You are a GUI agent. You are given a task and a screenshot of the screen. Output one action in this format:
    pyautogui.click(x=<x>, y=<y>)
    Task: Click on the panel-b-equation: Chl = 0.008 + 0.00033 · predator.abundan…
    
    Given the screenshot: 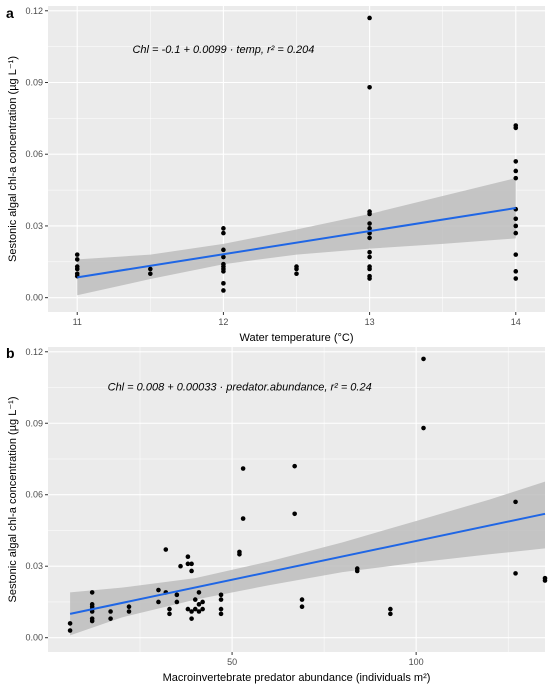 What is the action you would take?
    pyautogui.click(x=240, y=388)
    